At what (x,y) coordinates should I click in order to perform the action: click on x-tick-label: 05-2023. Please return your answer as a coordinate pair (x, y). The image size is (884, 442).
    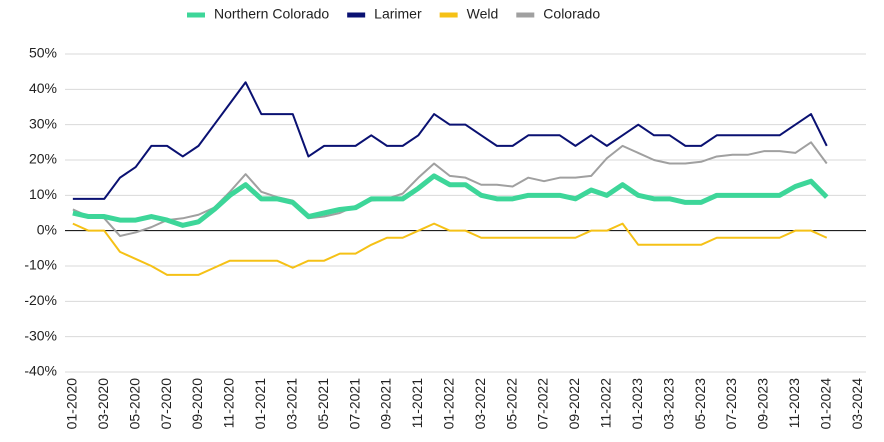
    Looking at the image, I should click on (700, 404).